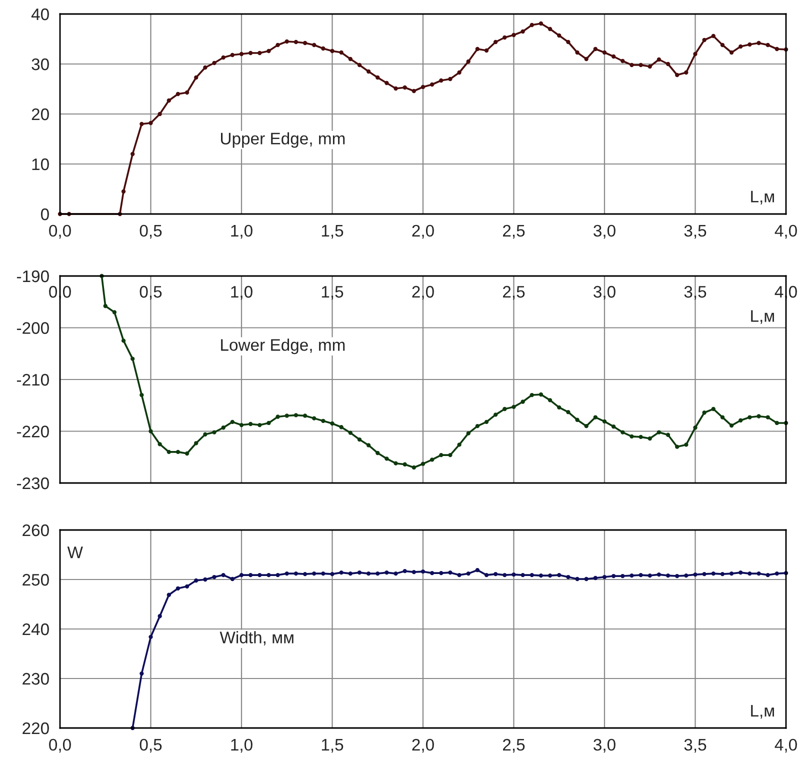 The height and width of the screenshot is (773, 800). I want to click on y-tick-label: 240, so click(35, 629).